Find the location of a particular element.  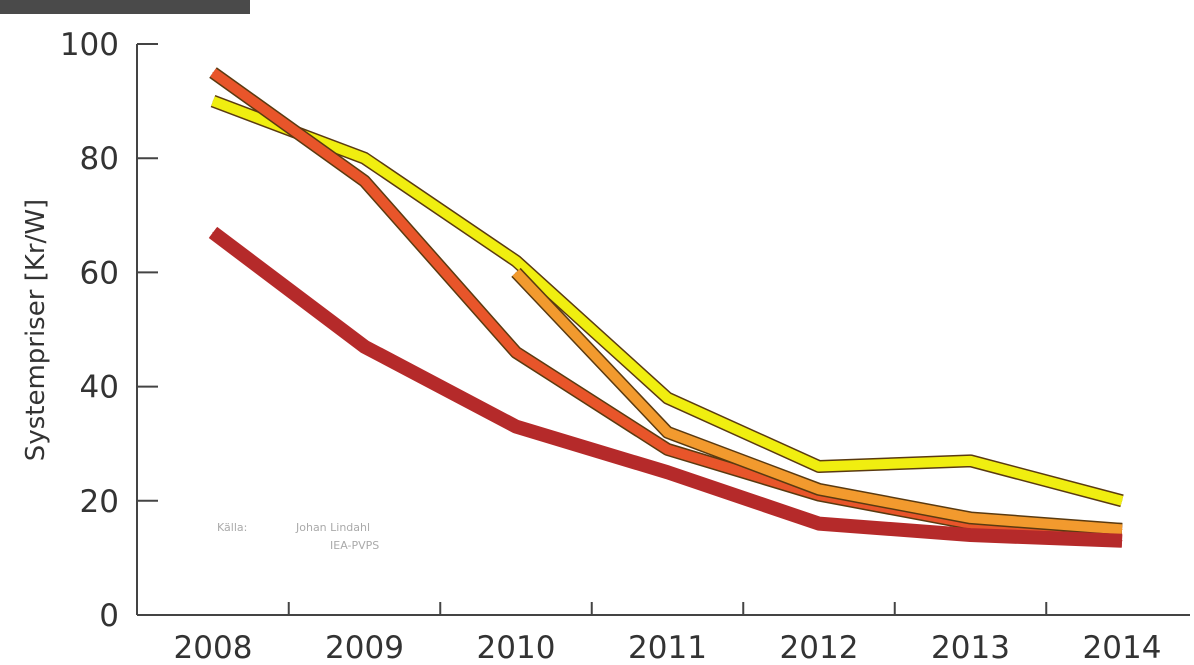

x-tick-label: 2010 is located at coordinates (516, 647).